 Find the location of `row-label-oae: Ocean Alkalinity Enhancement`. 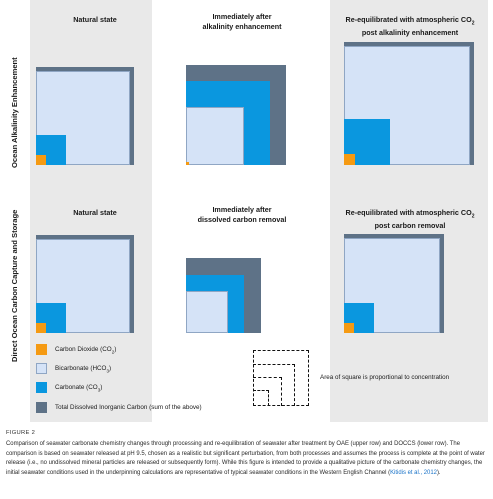

row-label-oae: Ocean Alkalinity Enhancement is located at coordinates (14, 112).